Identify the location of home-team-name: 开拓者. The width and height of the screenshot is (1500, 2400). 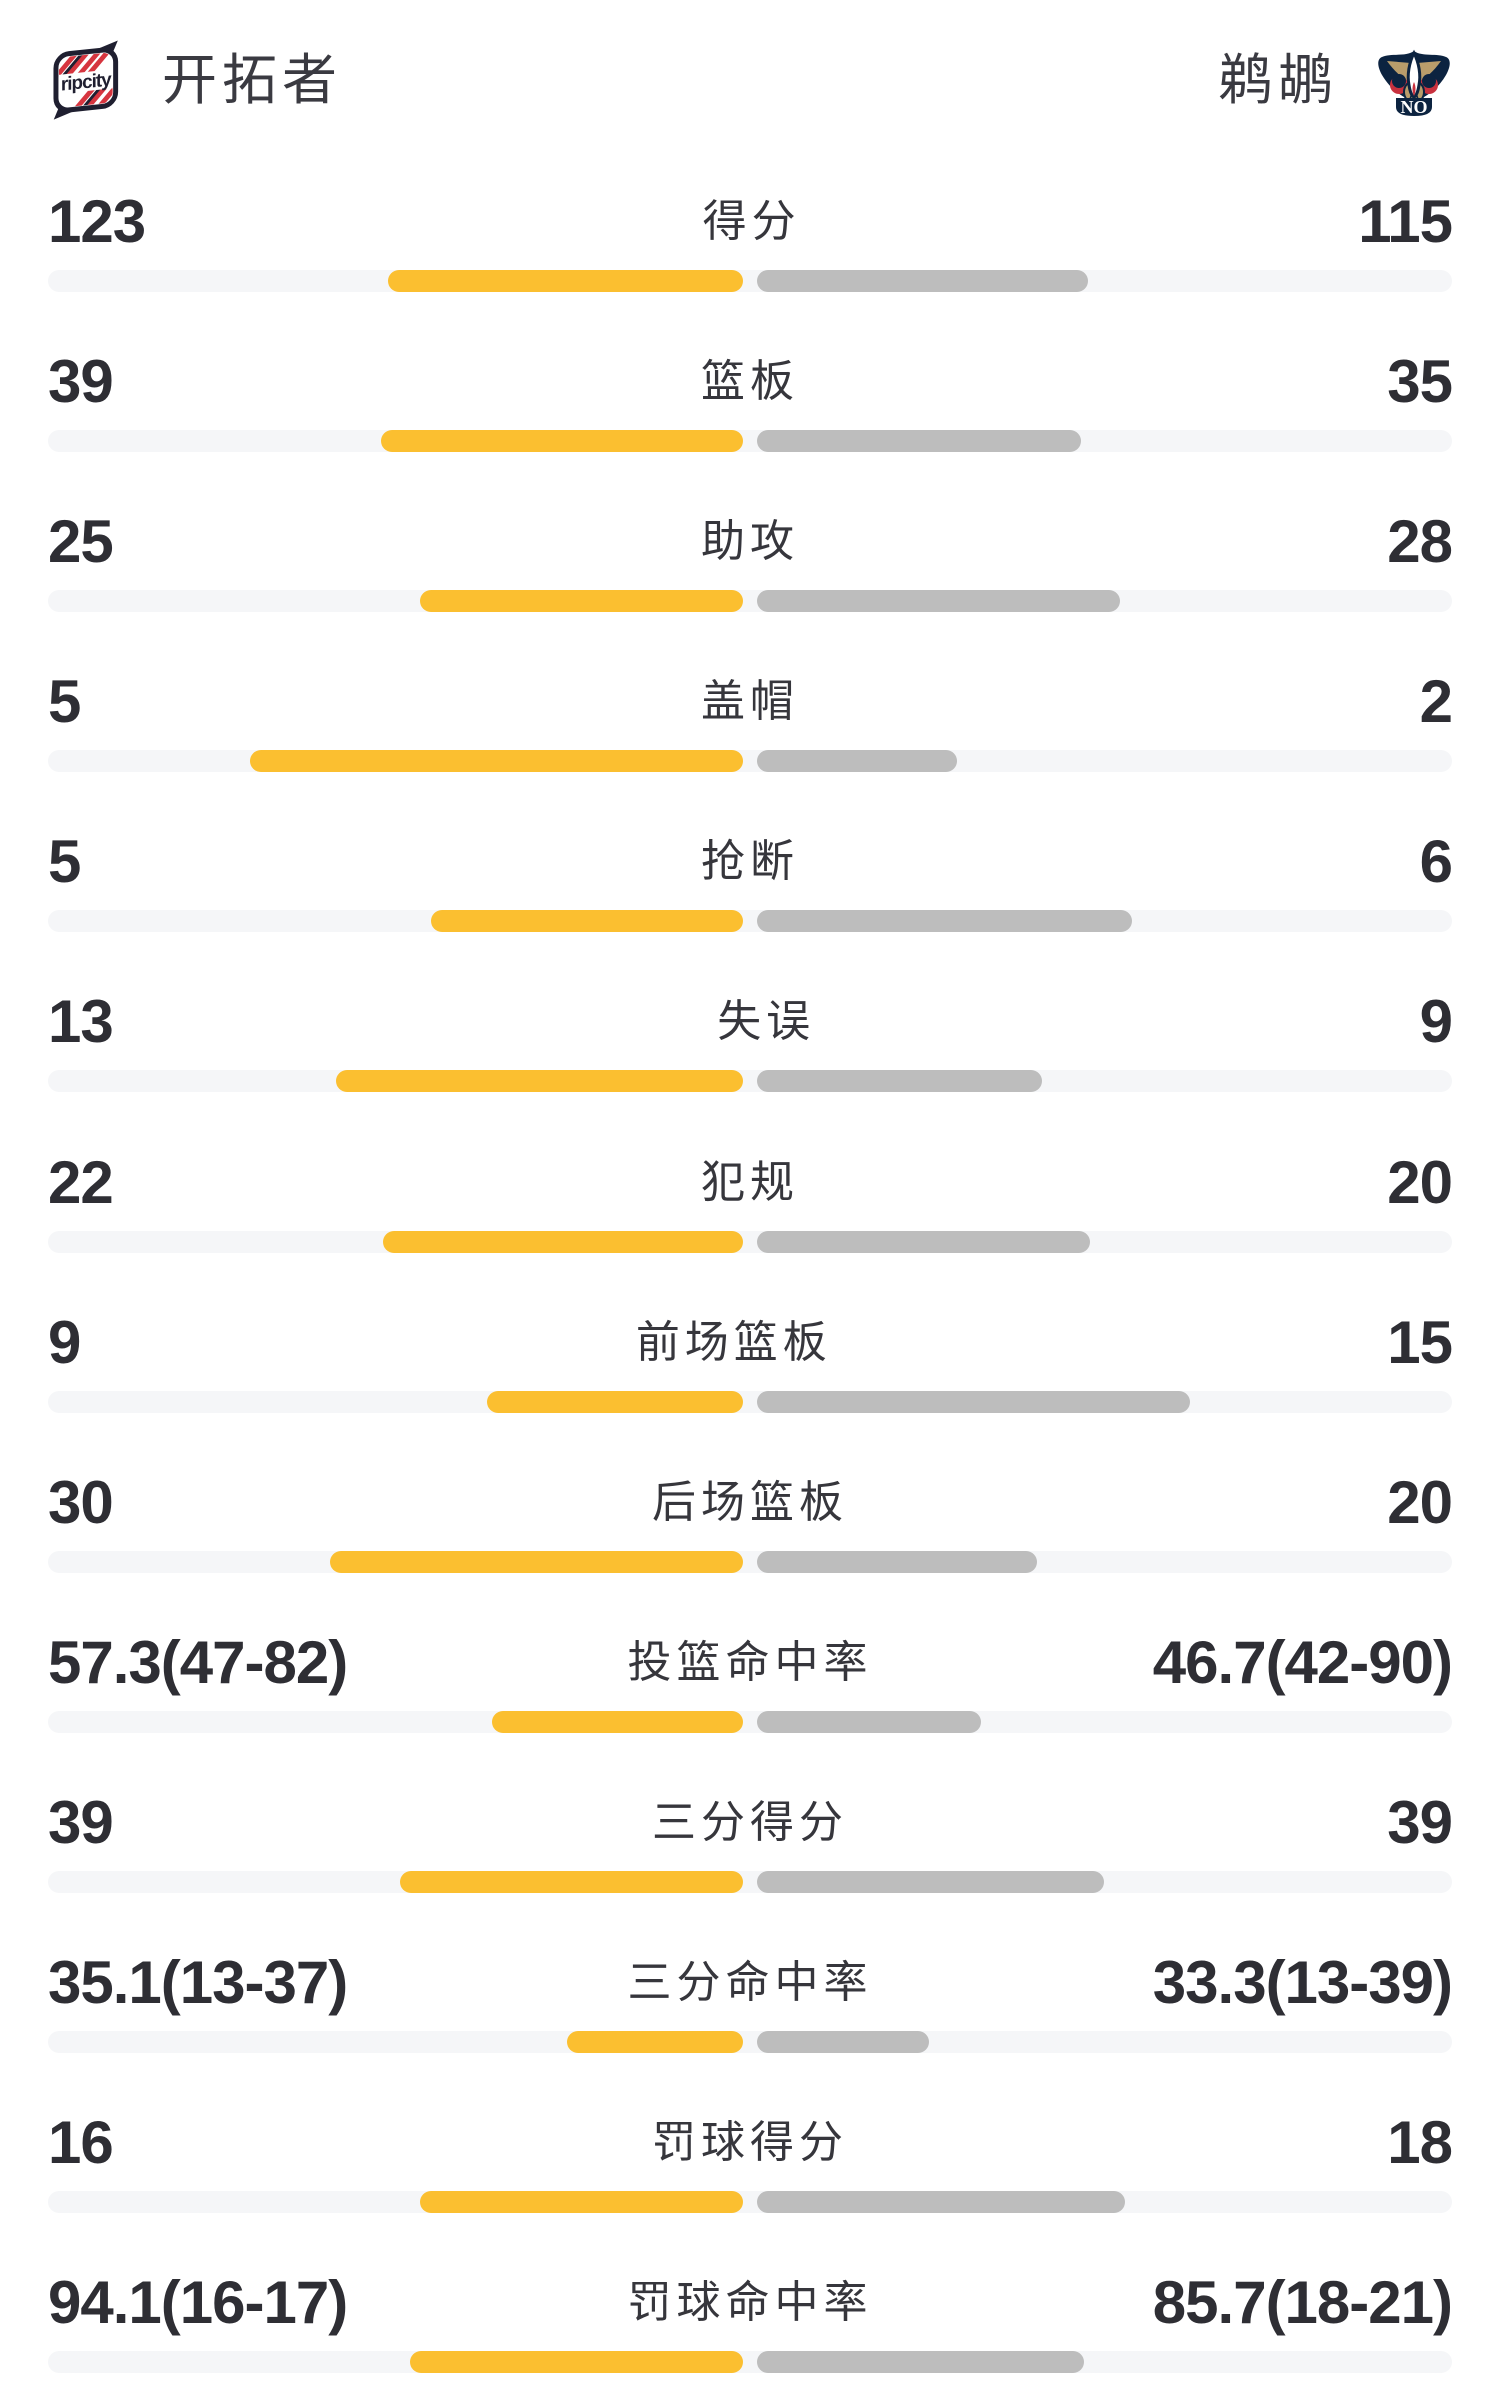
(252, 80).